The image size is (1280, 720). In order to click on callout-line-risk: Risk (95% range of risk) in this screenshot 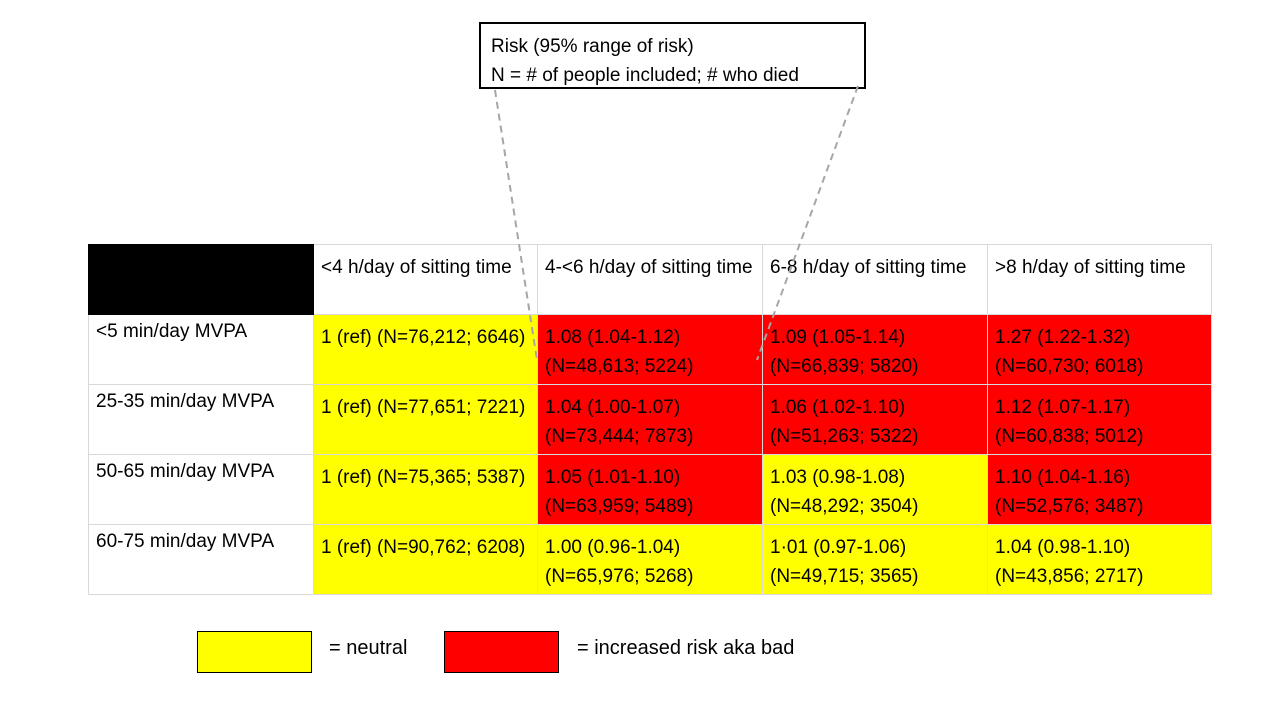, I will do `click(592, 46)`.